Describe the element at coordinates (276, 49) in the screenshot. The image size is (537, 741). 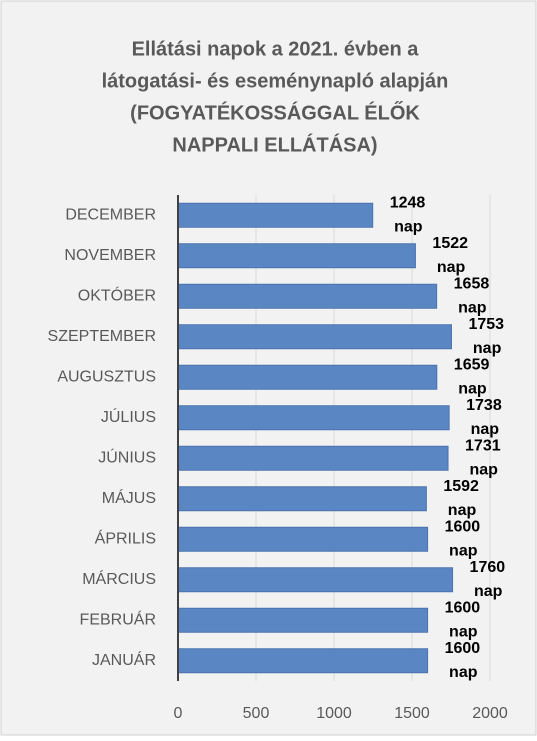
I see `chart-title: Ellátási napok a 2021. évben a` at that location.